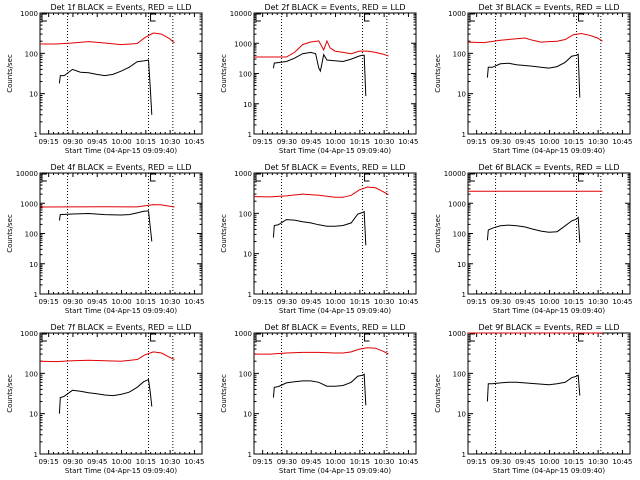 Image resolution: width=640 pixels, height=480 pixels. I want to click on chart-title: Det 8f BLACK = Events, RED = LLD, so click(334, 327).